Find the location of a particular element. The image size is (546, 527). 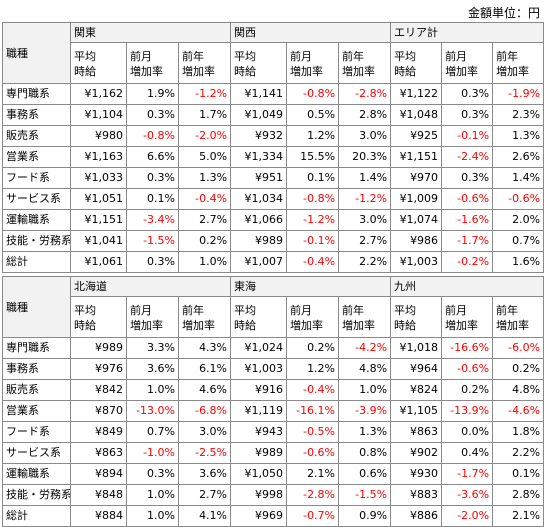

yoy-growth-cell: 2.0% is located at coordinates (518, 220).